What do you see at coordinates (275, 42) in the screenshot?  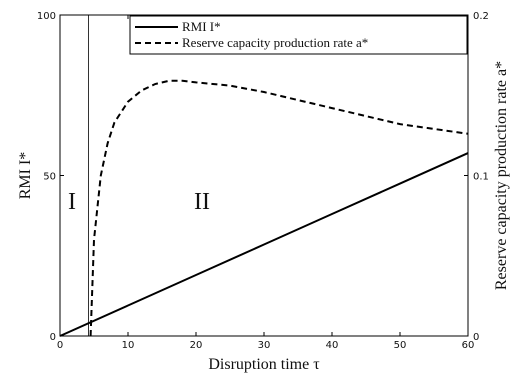 I see `legend-label-reserve: Reserve capacity production rate a*` at bounding box center [275, 42].